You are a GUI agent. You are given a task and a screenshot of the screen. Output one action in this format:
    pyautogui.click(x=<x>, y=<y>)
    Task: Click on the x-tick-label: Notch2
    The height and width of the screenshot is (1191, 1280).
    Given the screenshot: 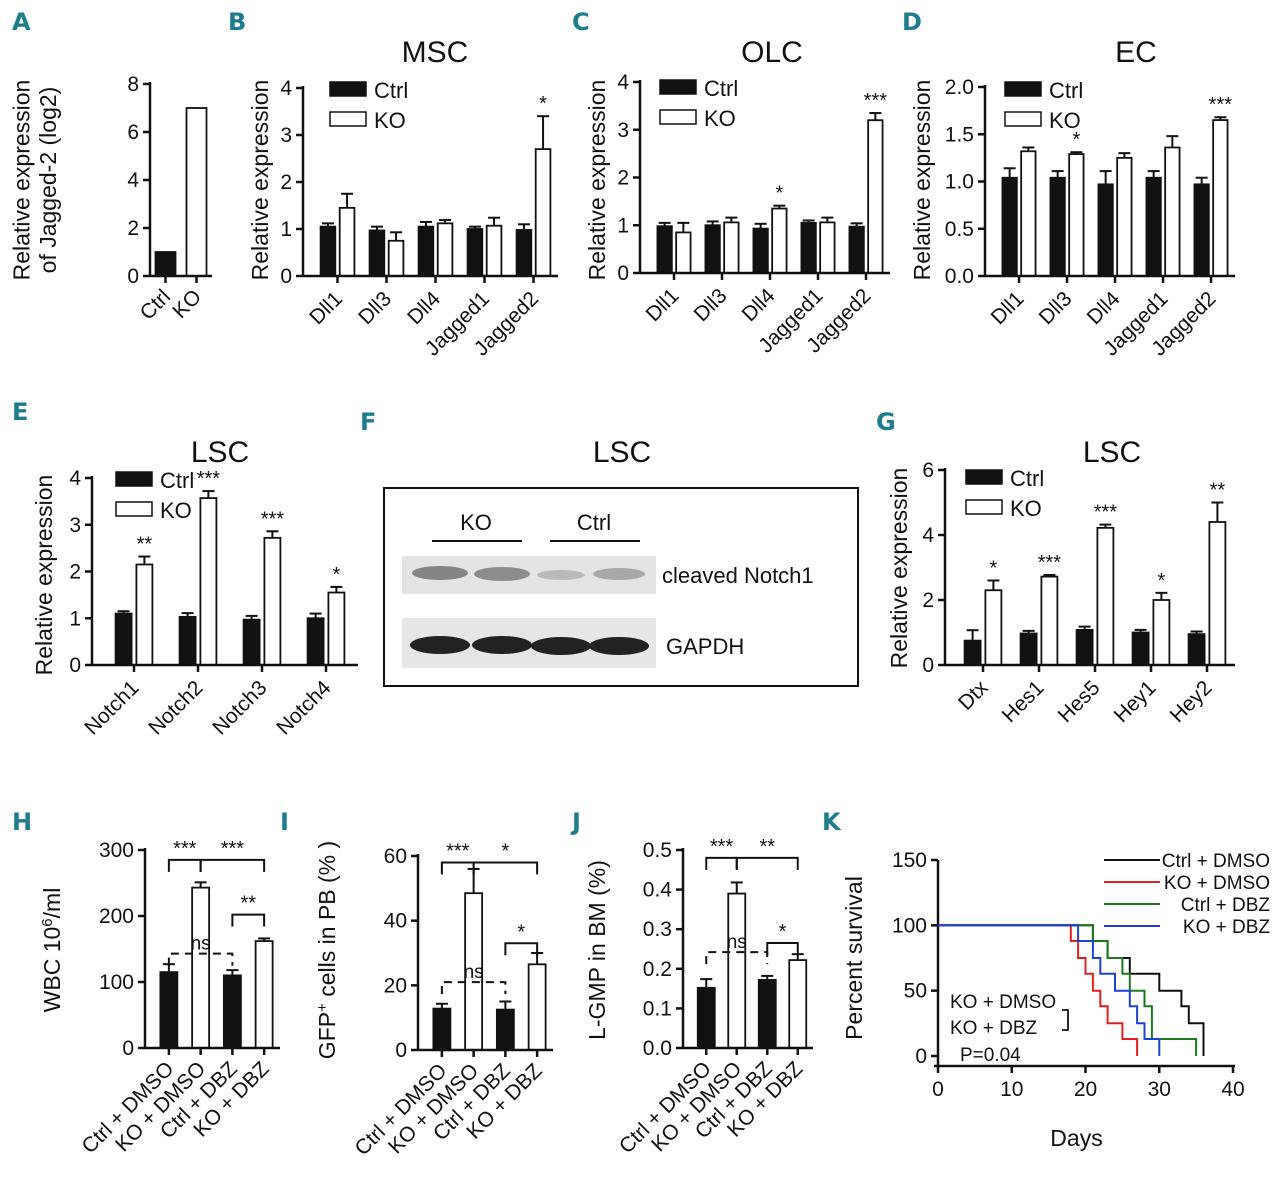 What is the action you would take?
    pyautogui.click(x=175, y=707)
    